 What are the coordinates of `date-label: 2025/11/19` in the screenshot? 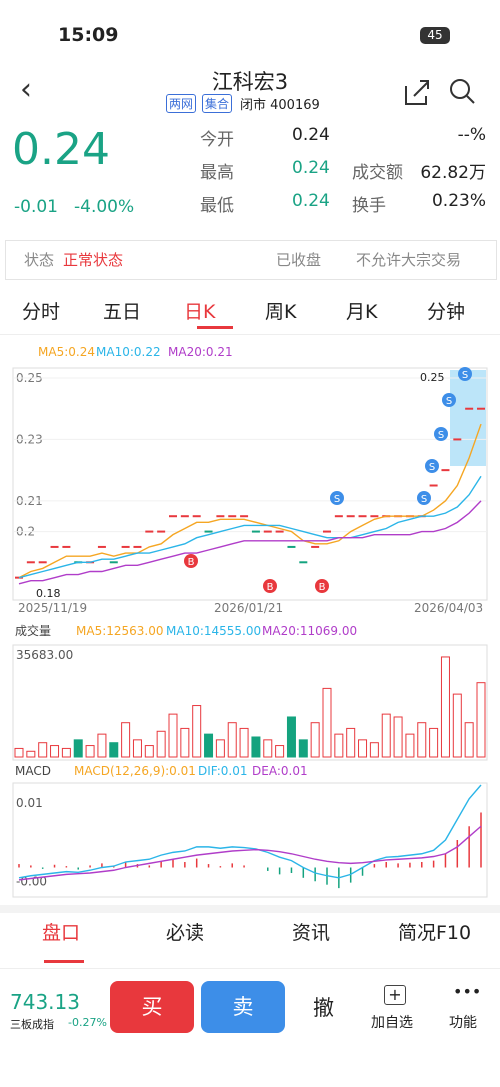 It's located at (52, 608).